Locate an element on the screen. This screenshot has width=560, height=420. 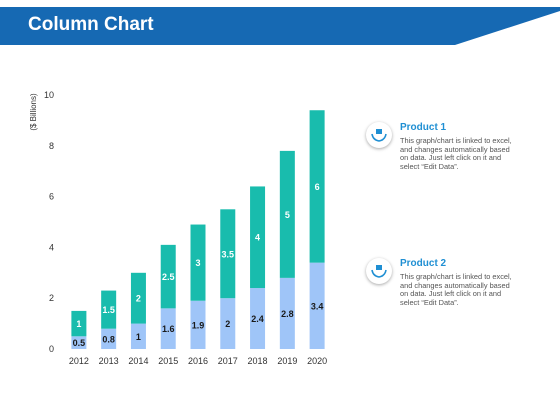
x-tick-label: 2017 is located at coordinates (228, 361).